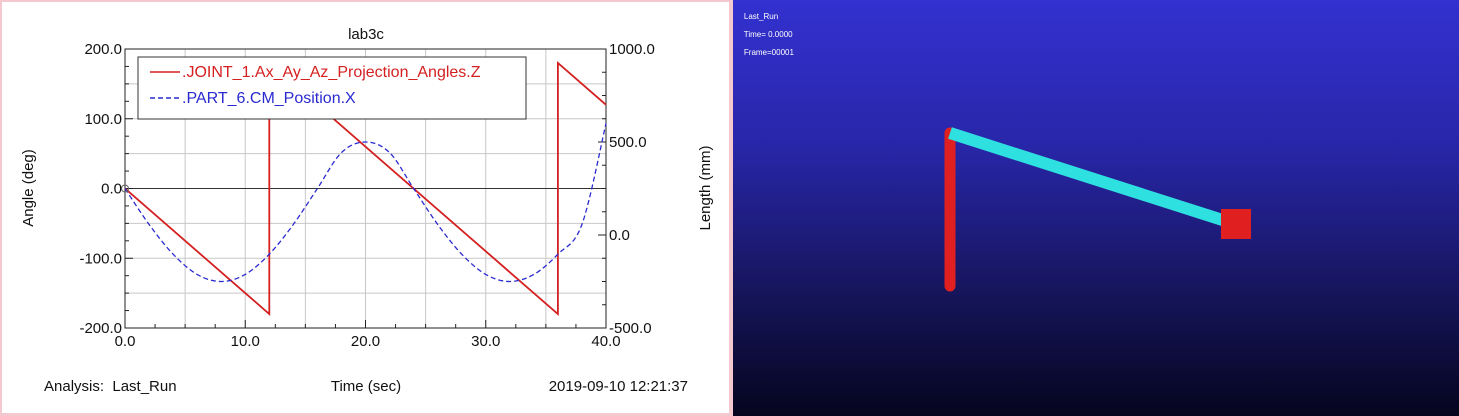 The image size is (1459, 416). What do you see at coordinates (628, 142) in the screenshot?
I see `y2-tick-label: 500.0` at bounding box center [628, 142].